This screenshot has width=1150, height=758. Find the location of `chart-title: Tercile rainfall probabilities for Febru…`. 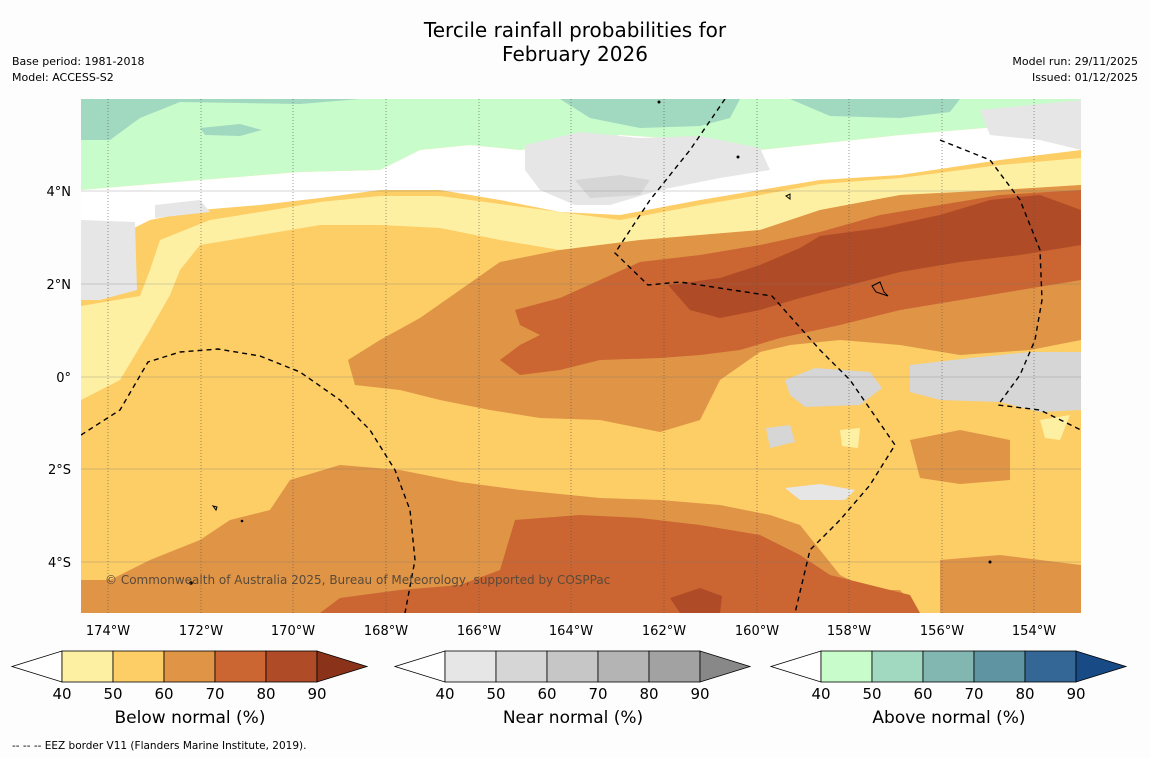

chart-title: Tercile rainfall probabilities for Febru… is located at coordinates (575, 42).